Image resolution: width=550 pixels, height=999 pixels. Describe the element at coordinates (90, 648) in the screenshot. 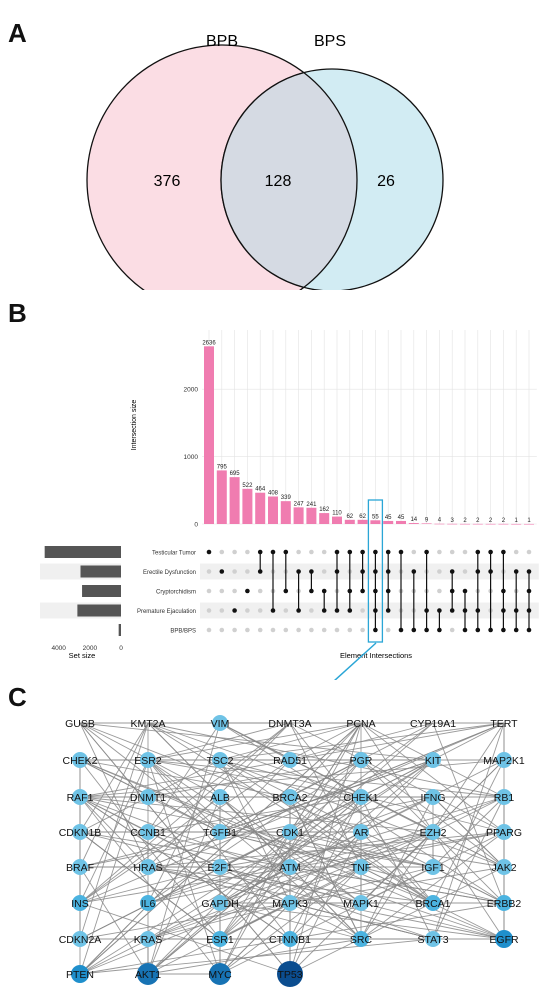

I see `set-size-tick: 2000` at that location.